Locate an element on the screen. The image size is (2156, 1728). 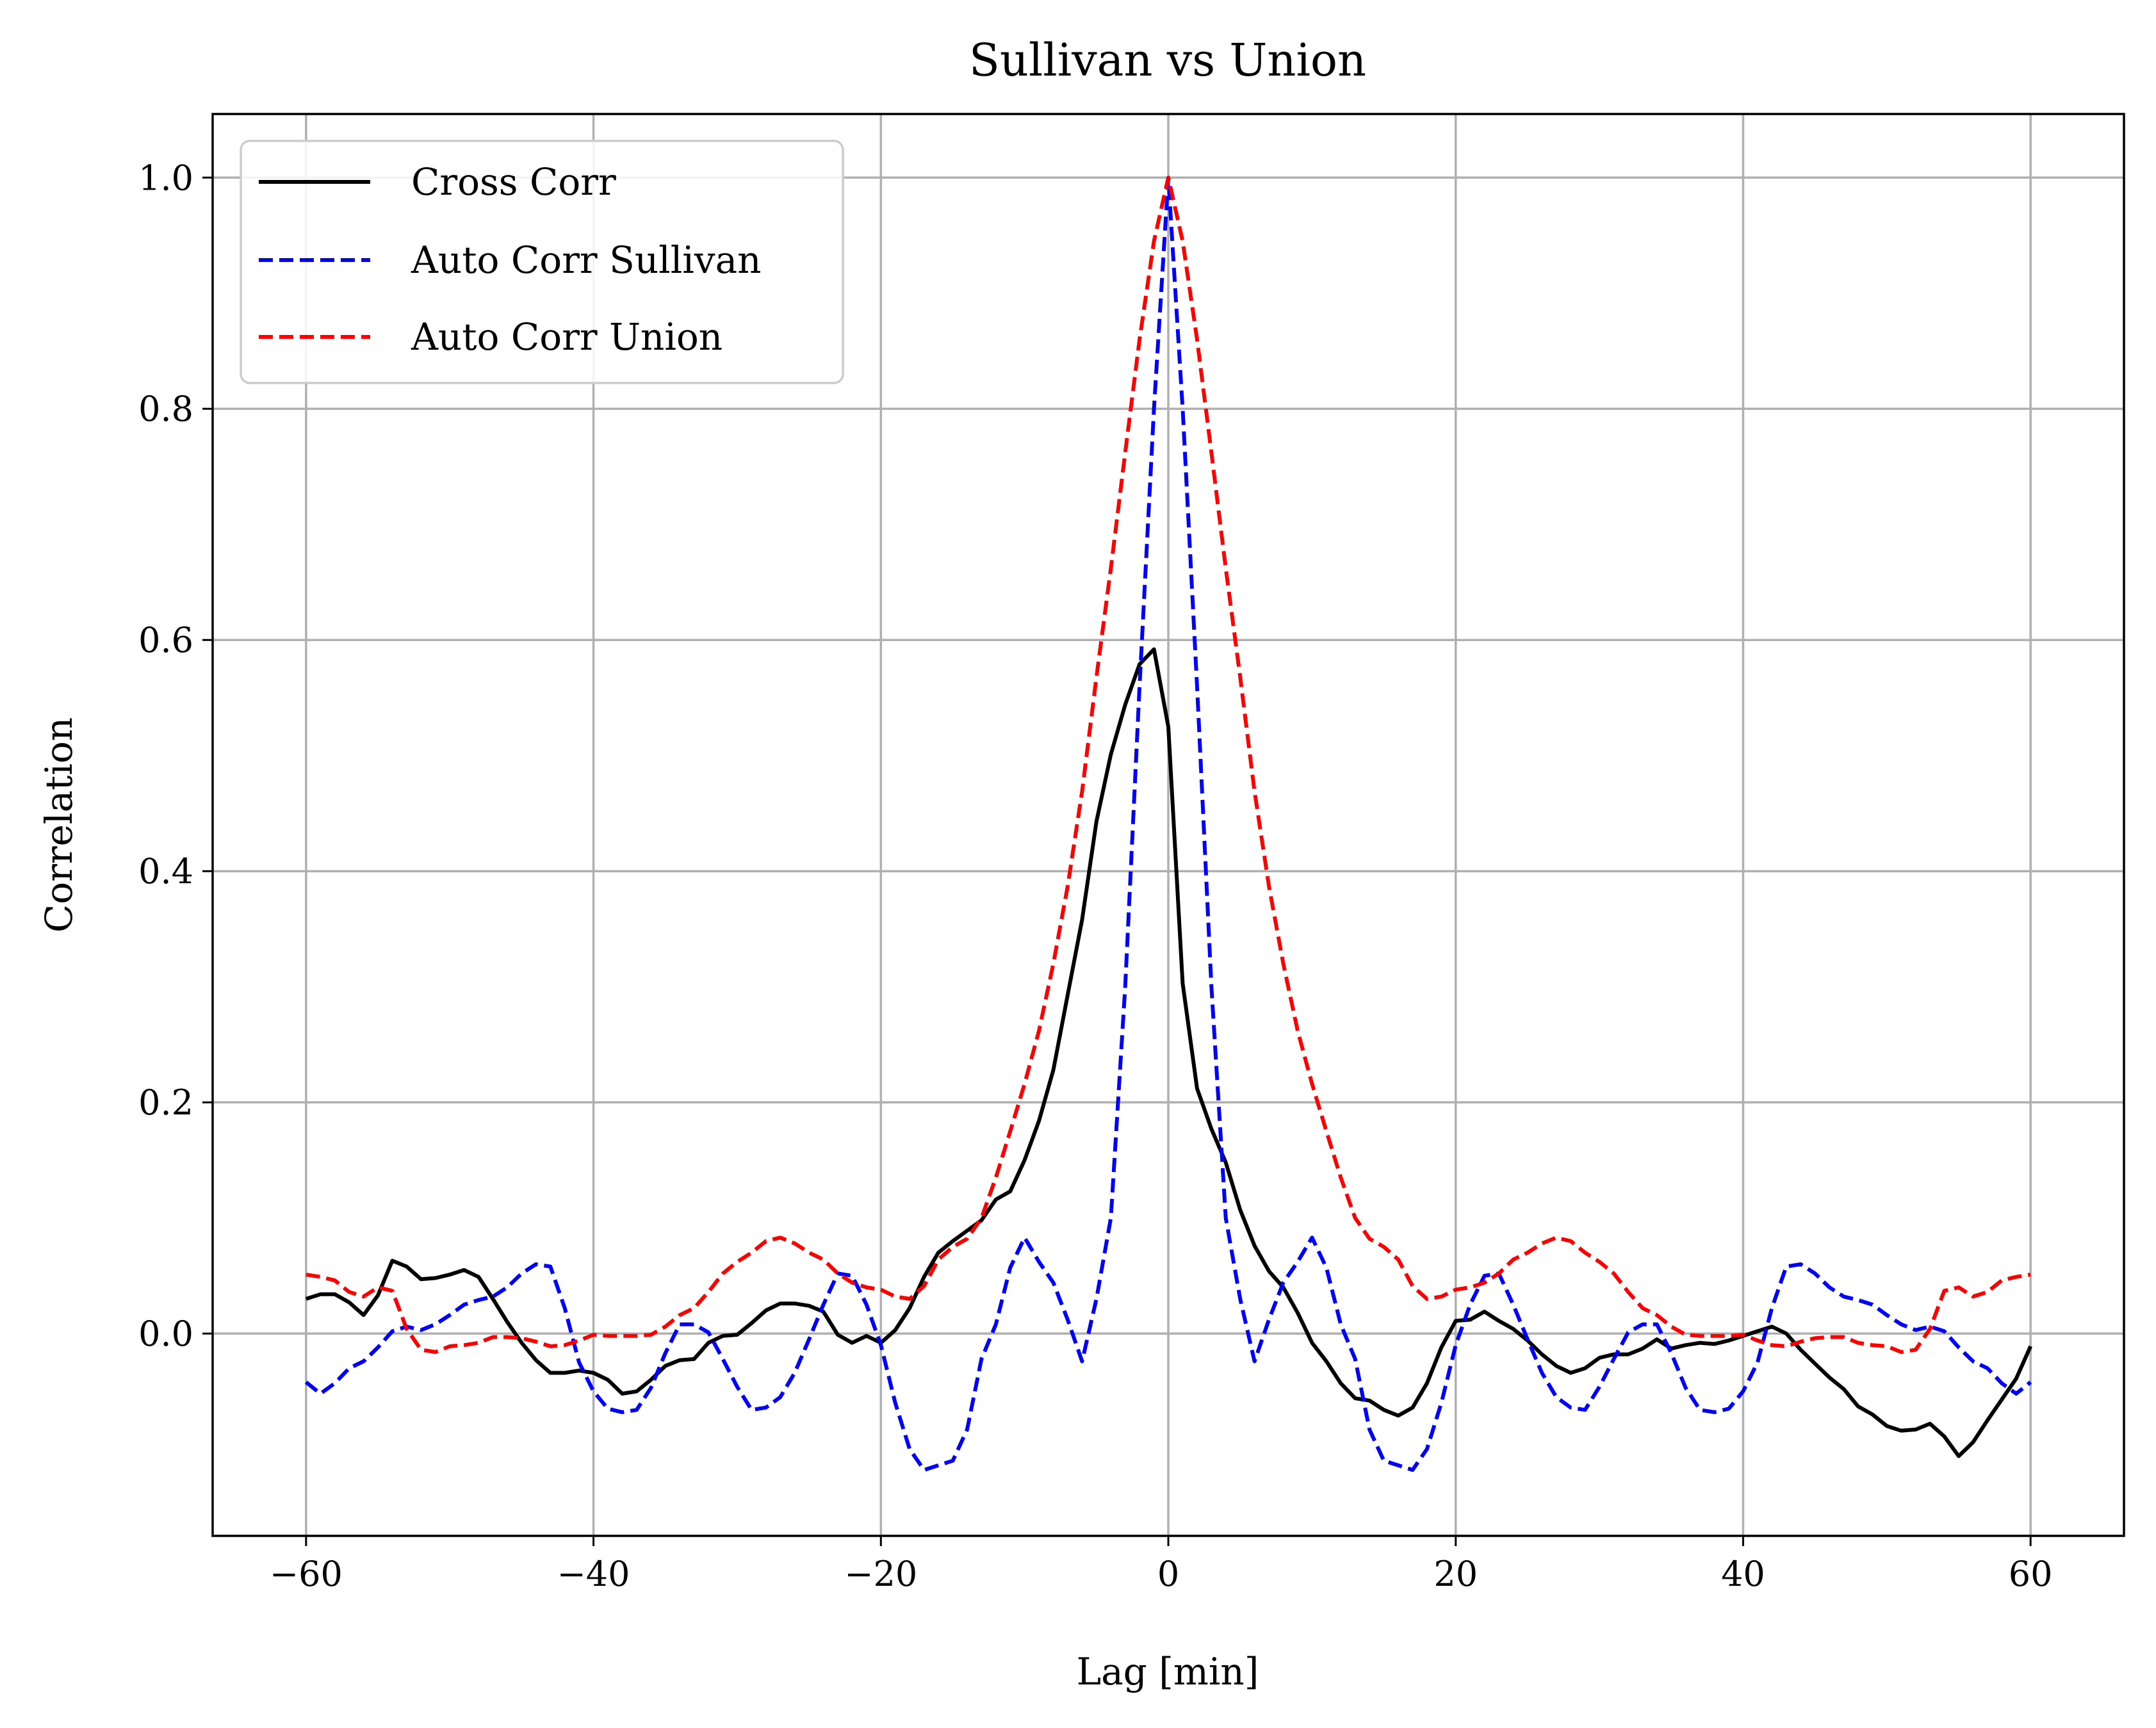
y-axis-label: Correlation is located at coordinates (59, 825).